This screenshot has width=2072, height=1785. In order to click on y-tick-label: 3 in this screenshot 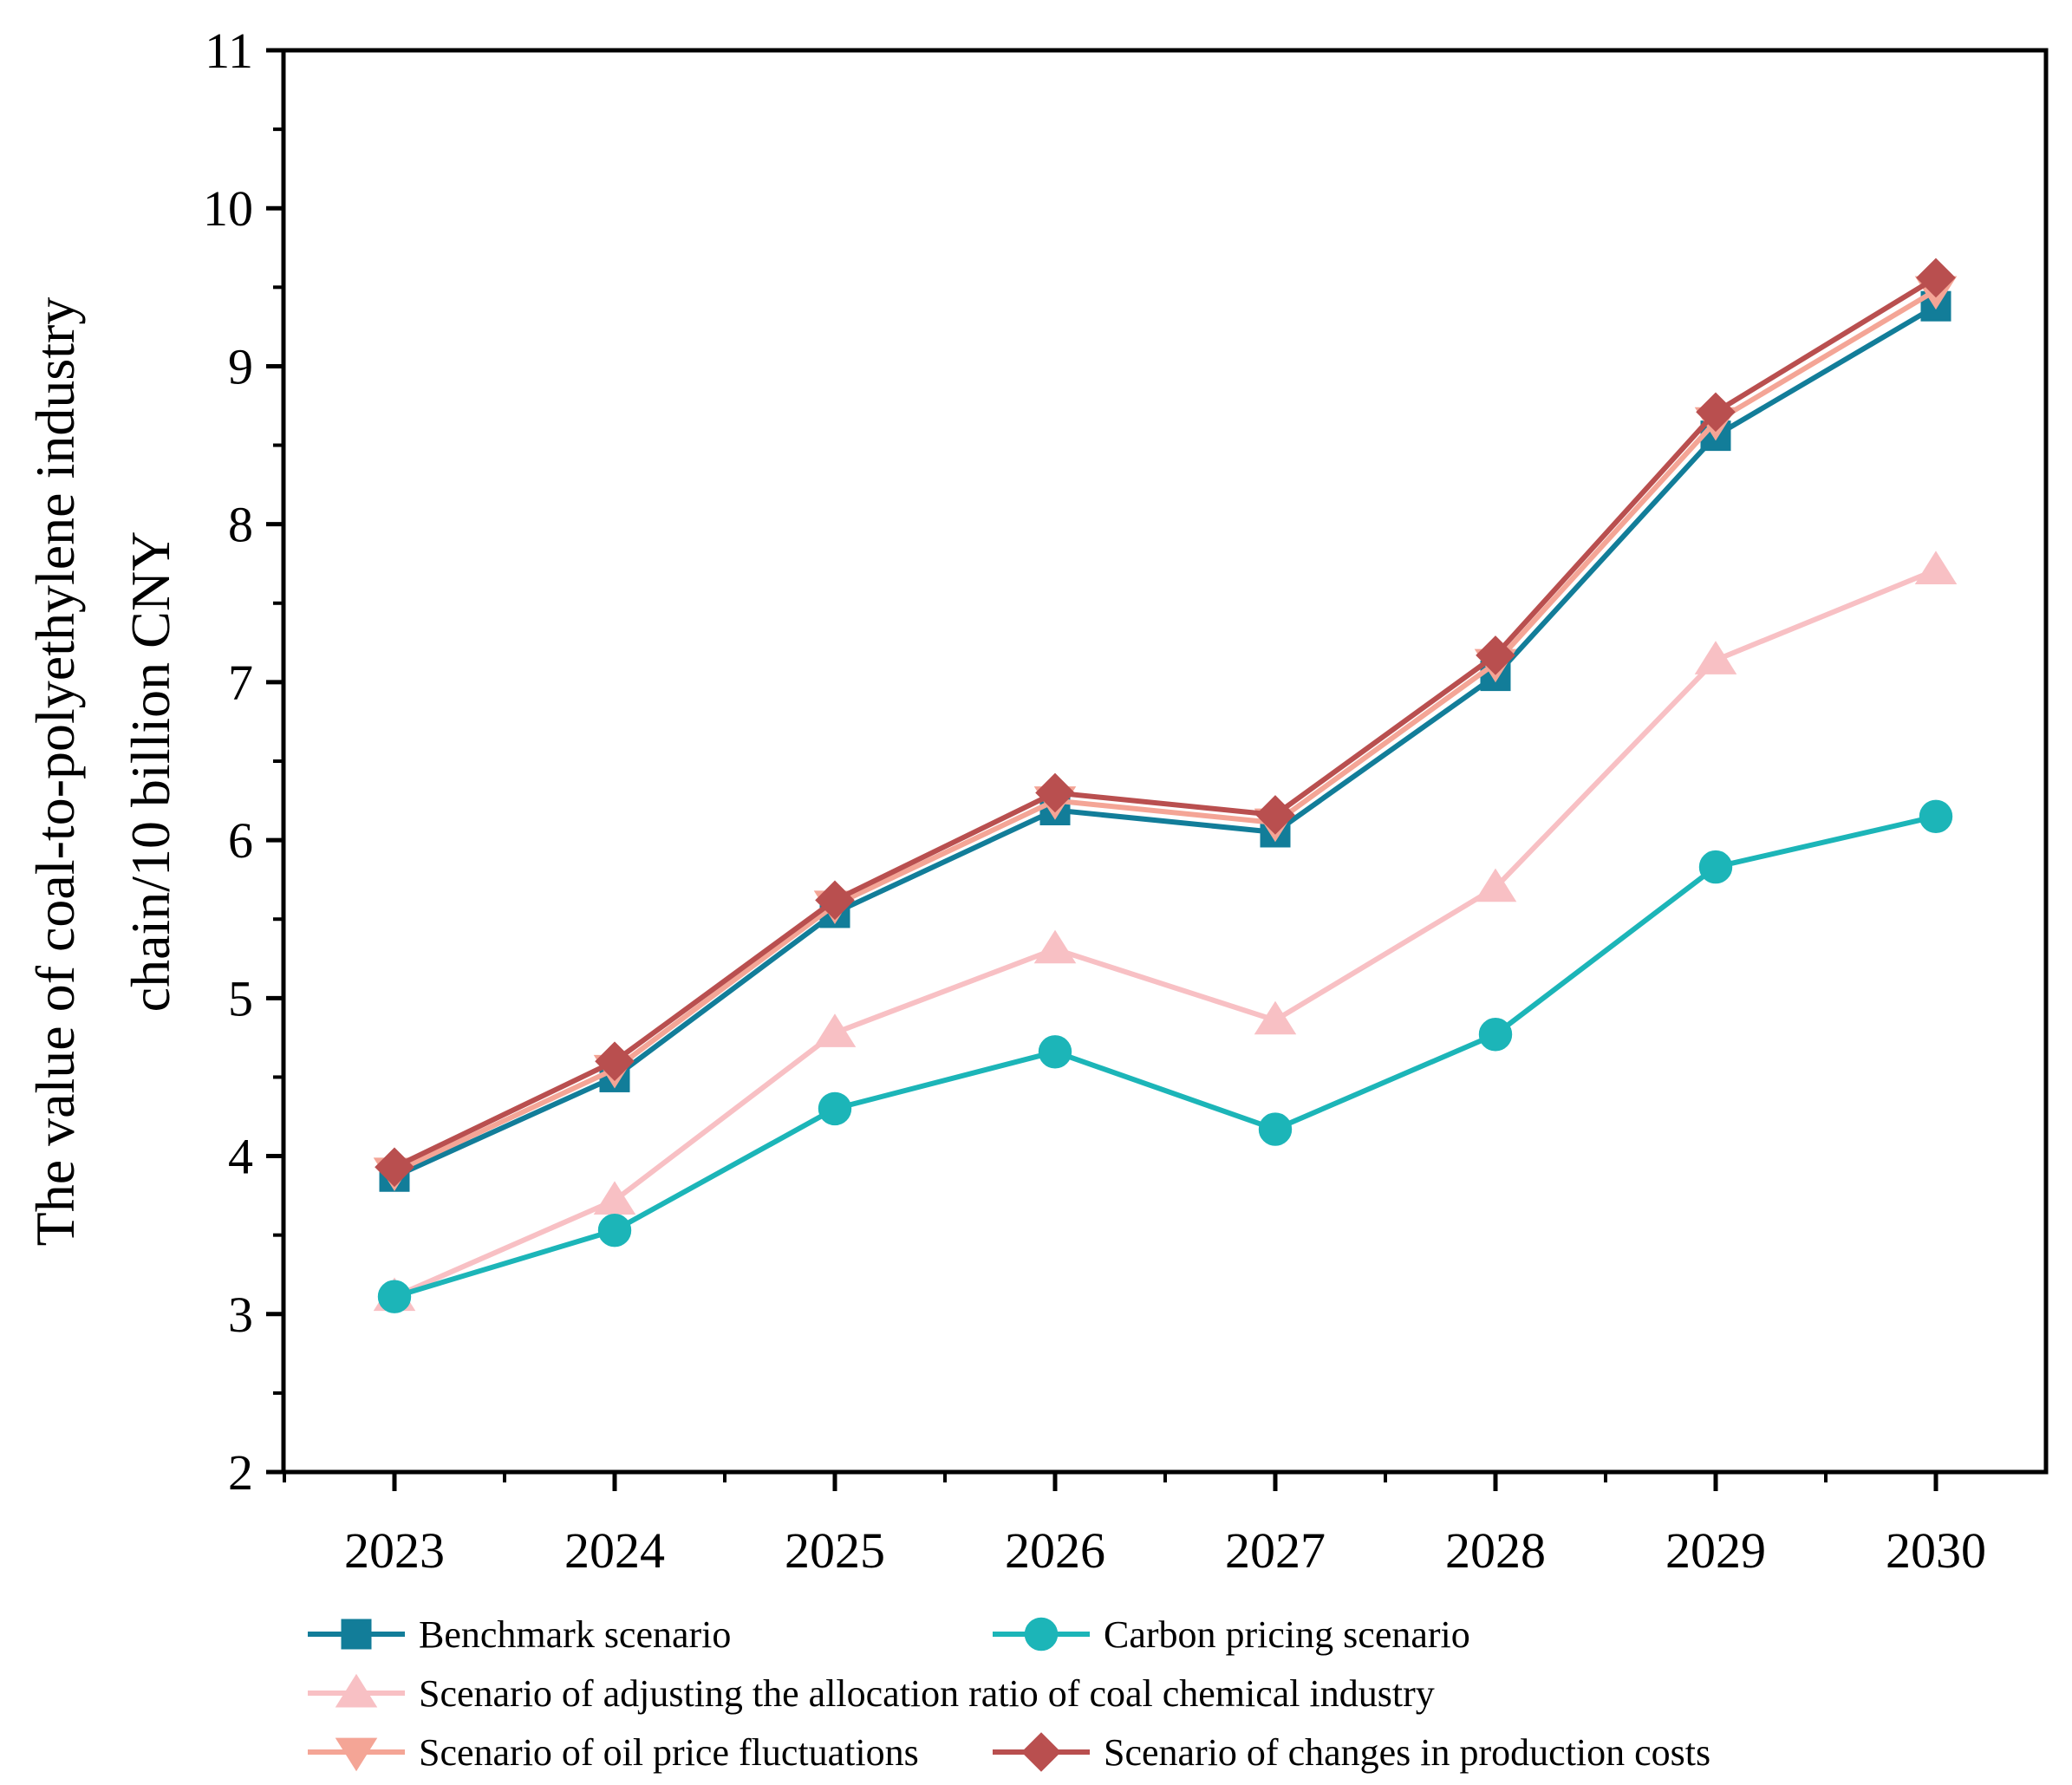, I will do `click(240, 1315)`.